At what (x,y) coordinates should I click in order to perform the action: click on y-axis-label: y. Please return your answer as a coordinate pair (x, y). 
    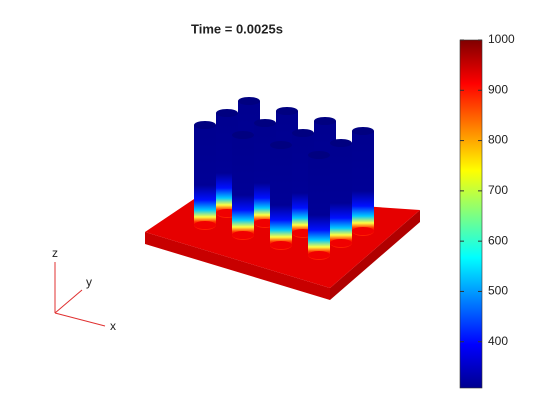
    Looking at the image, I should click on (89, 282).